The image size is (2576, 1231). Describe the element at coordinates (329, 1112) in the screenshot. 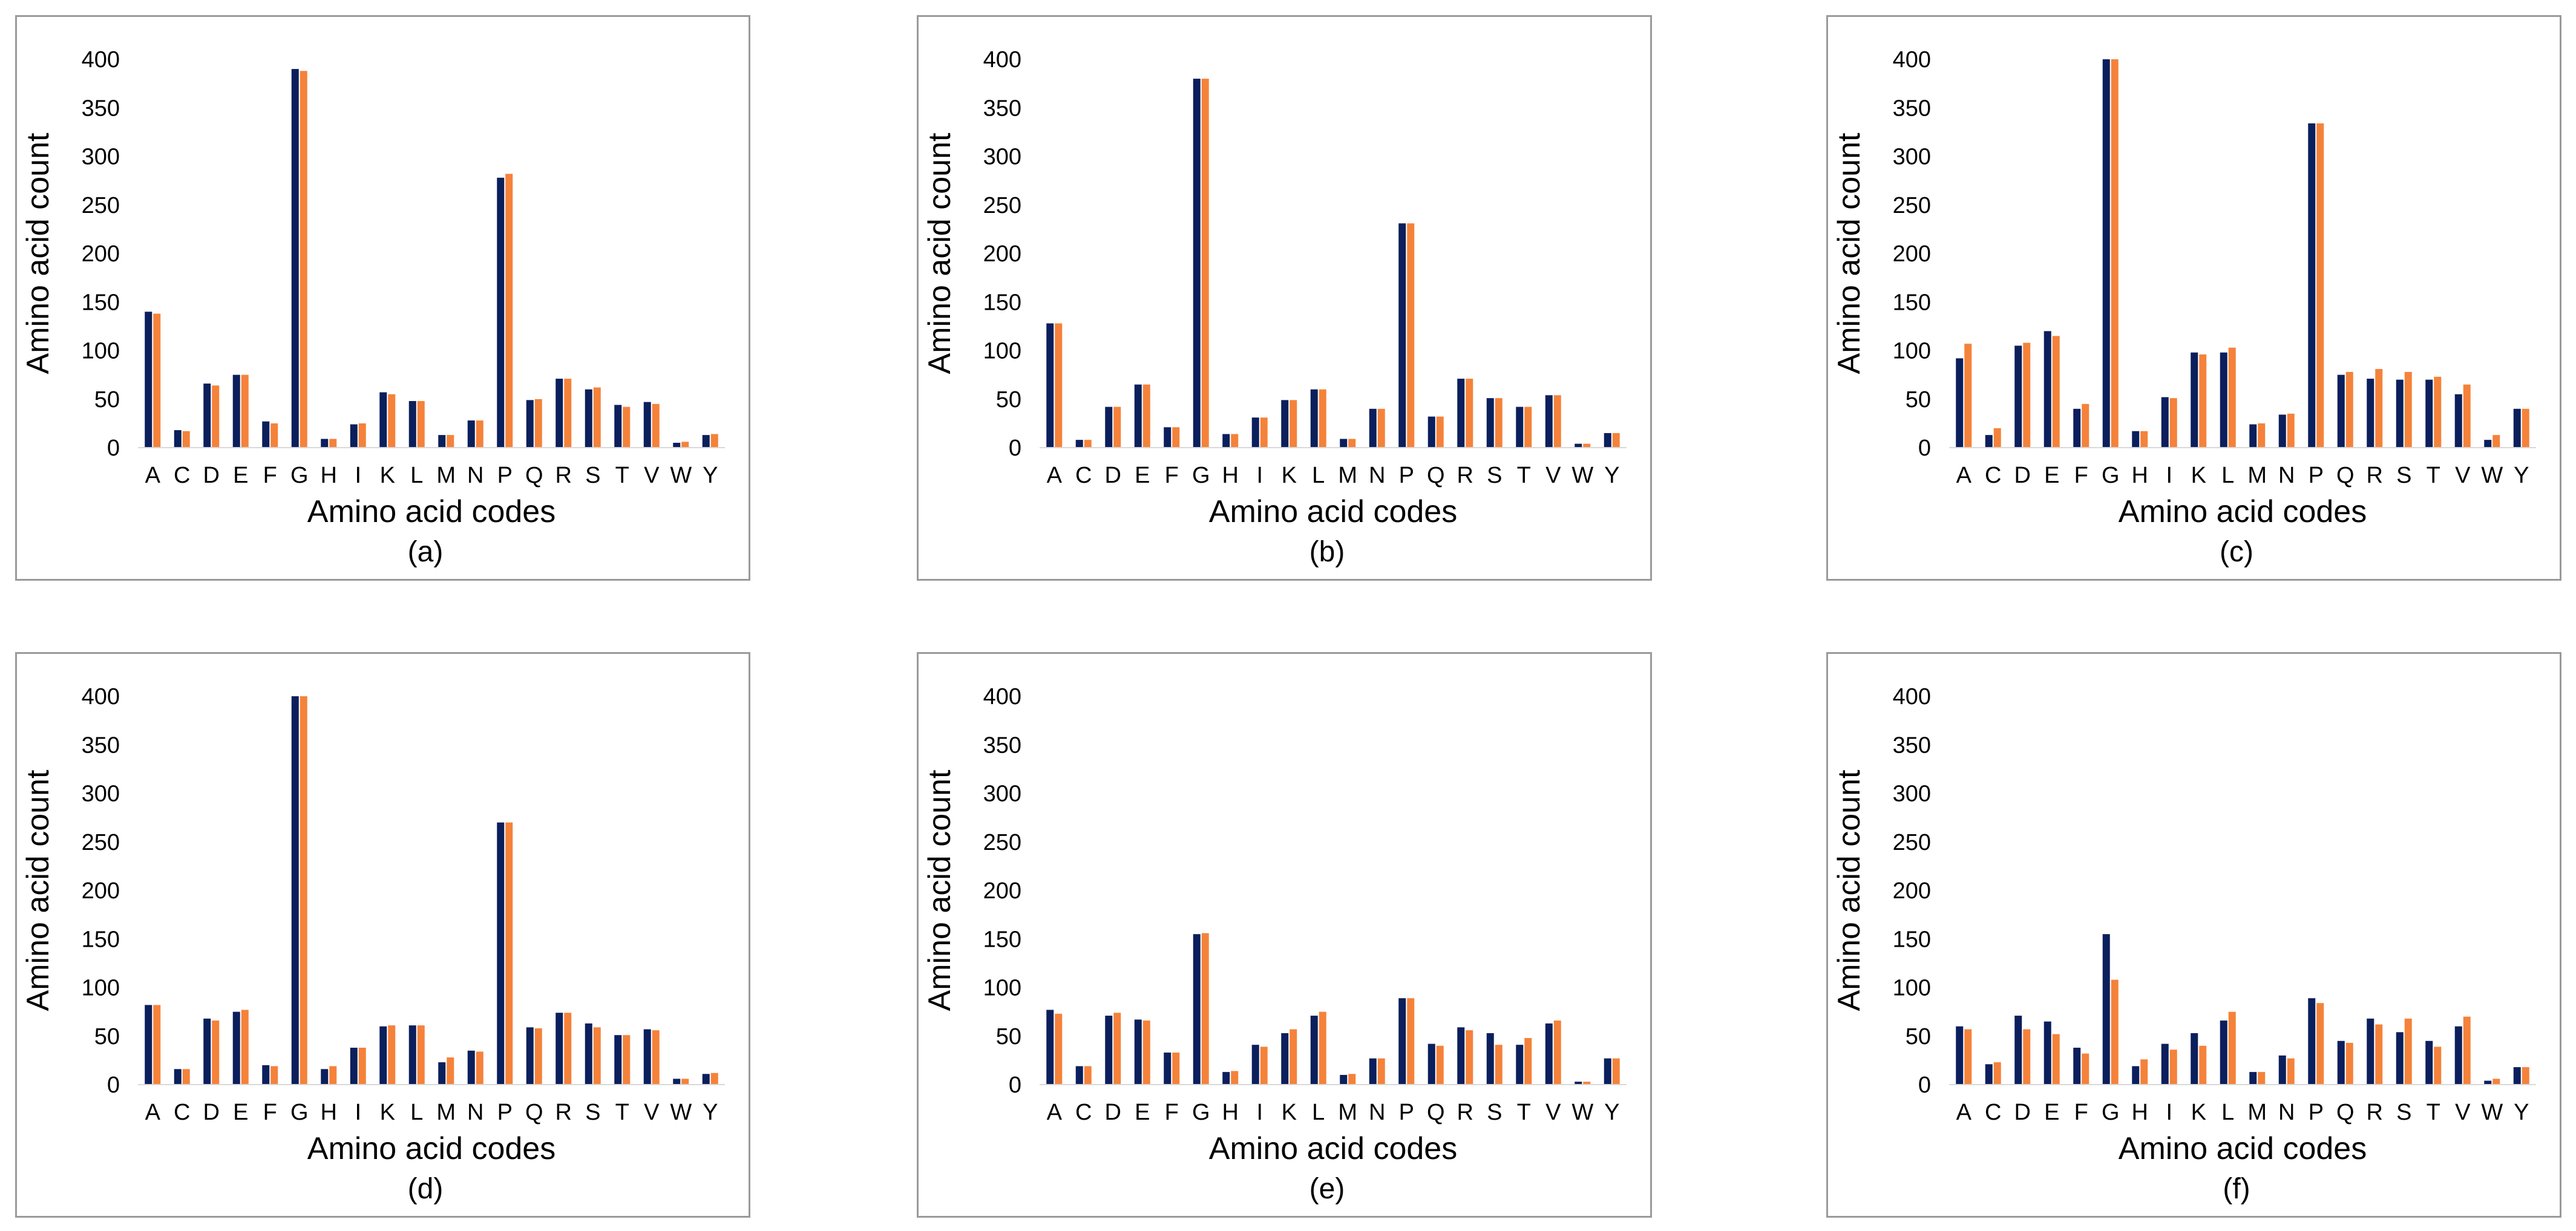

I see `x-tick-label: H` at that location.